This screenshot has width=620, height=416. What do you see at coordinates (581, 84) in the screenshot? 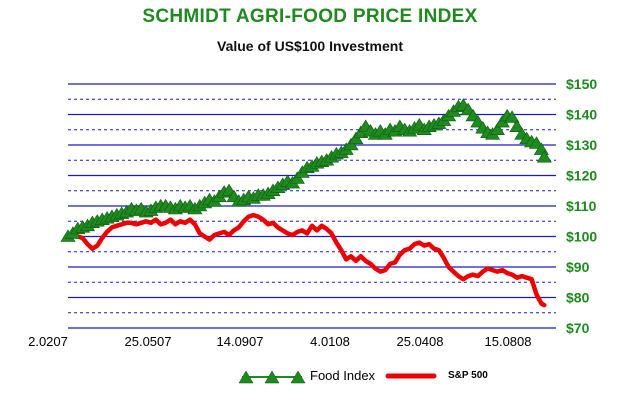
I see `y-tick-label: $150` at bounding box center [581, 84].